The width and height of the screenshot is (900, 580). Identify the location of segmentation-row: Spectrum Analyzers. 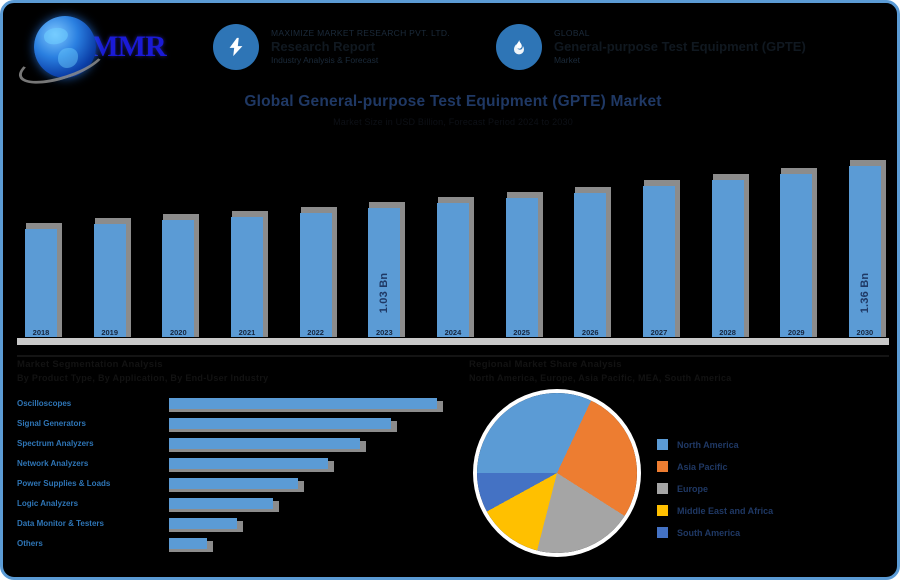
(237, 444).